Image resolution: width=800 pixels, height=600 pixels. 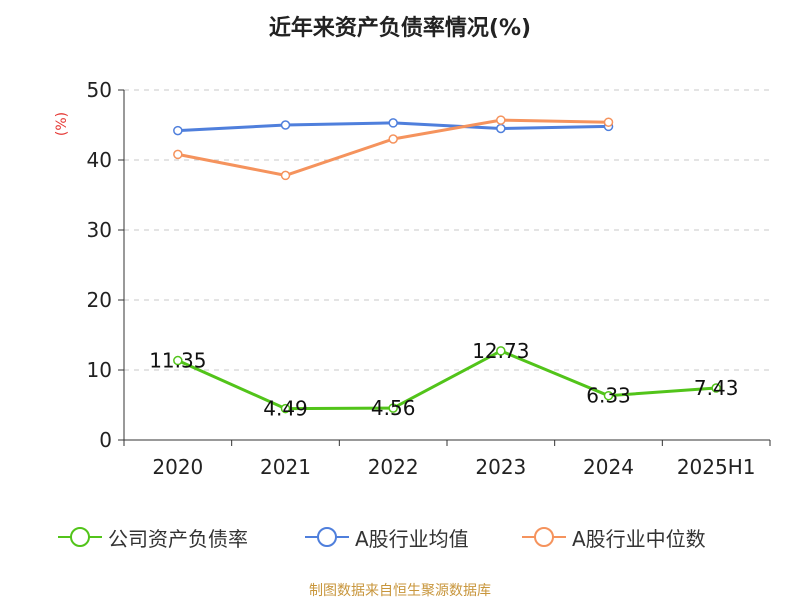 I want to click on legend-item: A股行业均值, so click(x=387, y=537).